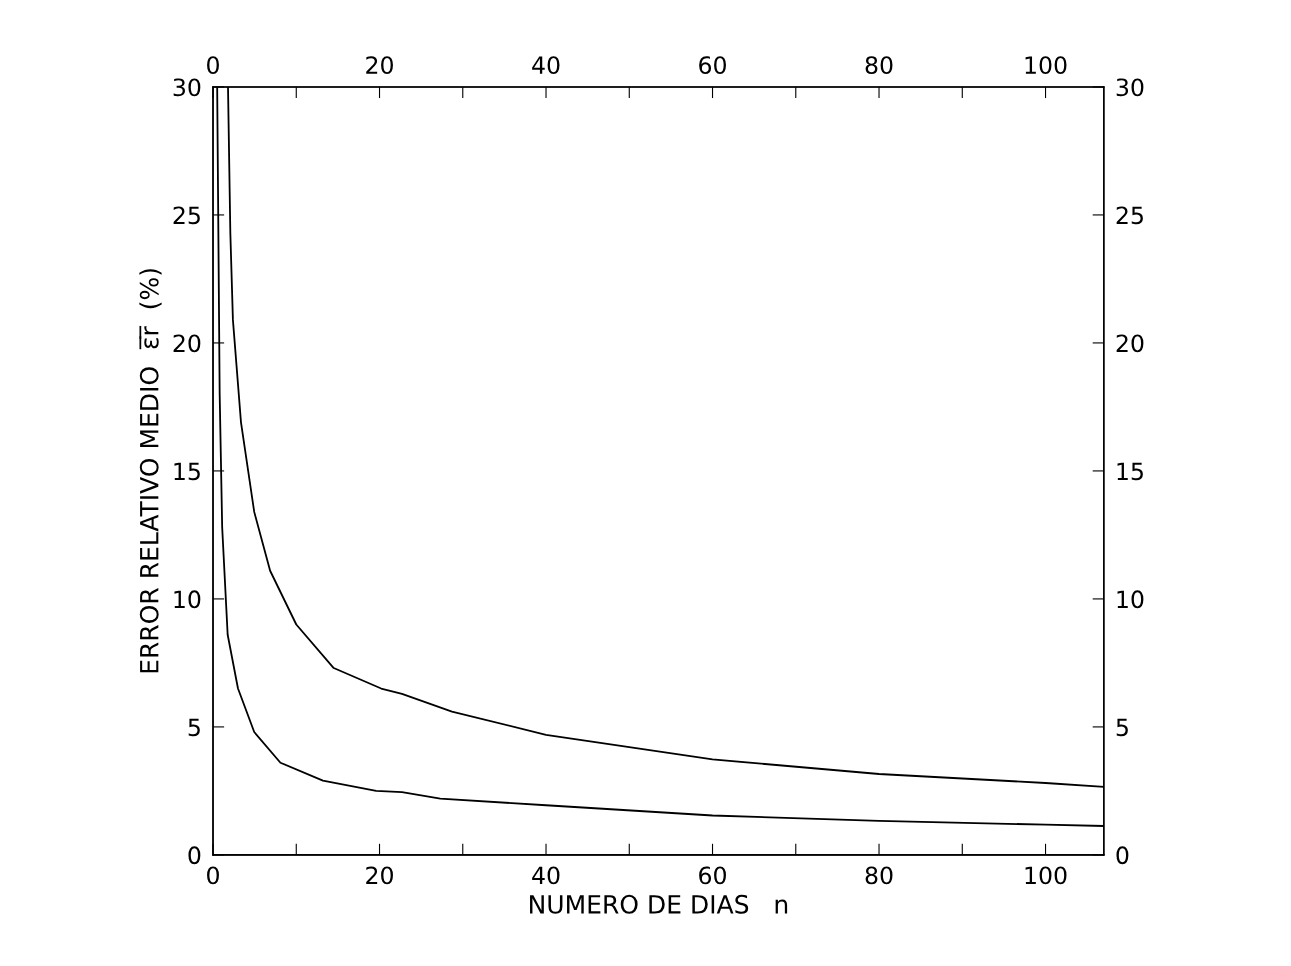 Image resolution: width=1291 pixels, height=966 pixels. Describe the element at coordinates (1130, 87) in the screenshot. I see `y2-tick-label: 30` at that location.